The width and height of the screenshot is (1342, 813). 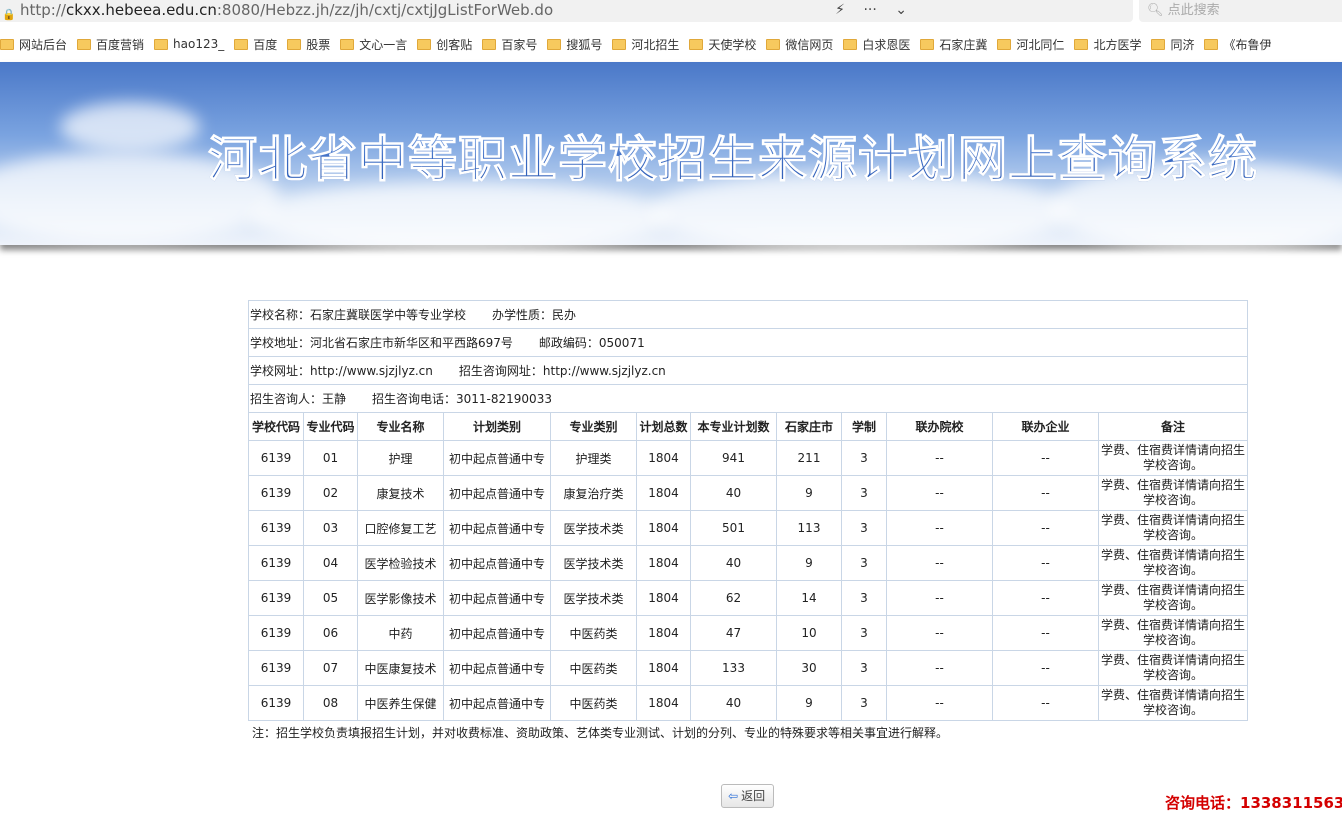 What do you see at coordinates (33, 44) in the screenshot?
I see `bookmark-item: 网站后台` at bounding box center [33, 44].